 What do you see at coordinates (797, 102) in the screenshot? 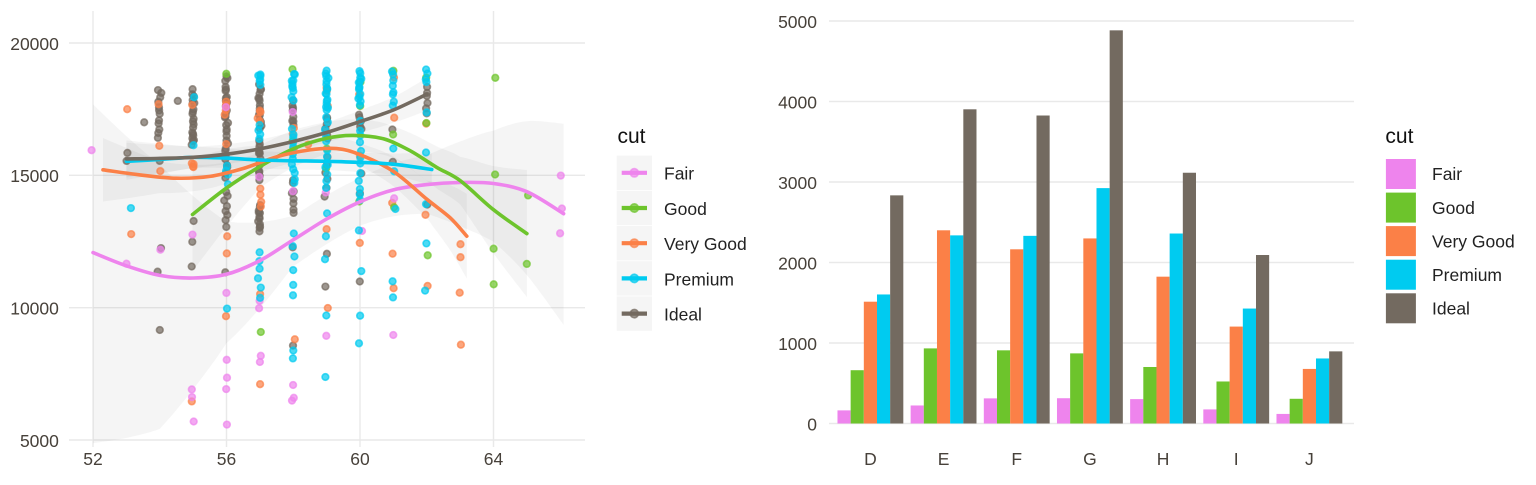
I see `svg-text: 4000` at bounding box center [797, 102].